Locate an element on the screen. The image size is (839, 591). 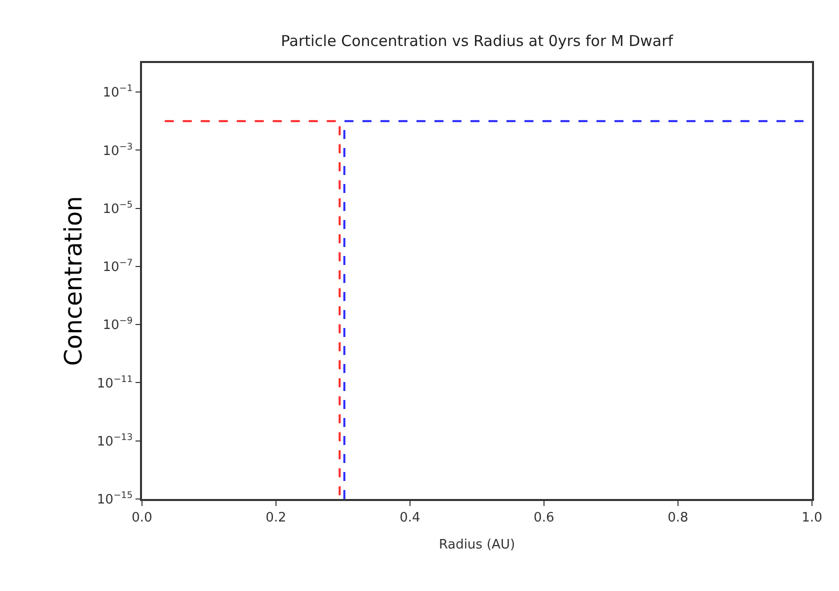
x-tick-label: 0.0 is located at coordinates (142, 518).